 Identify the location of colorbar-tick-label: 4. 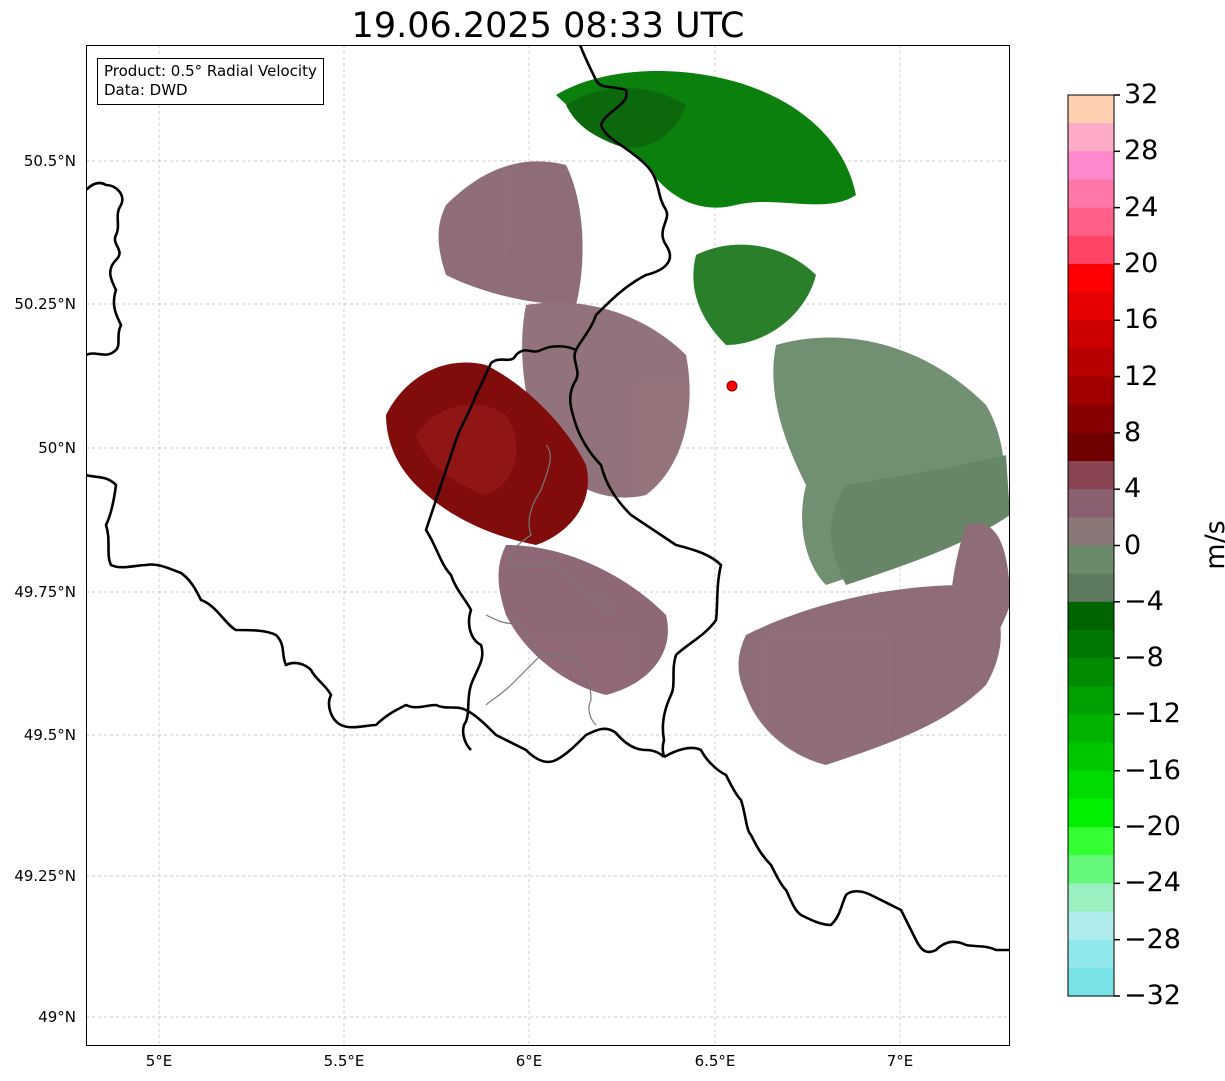
(1133, 489).